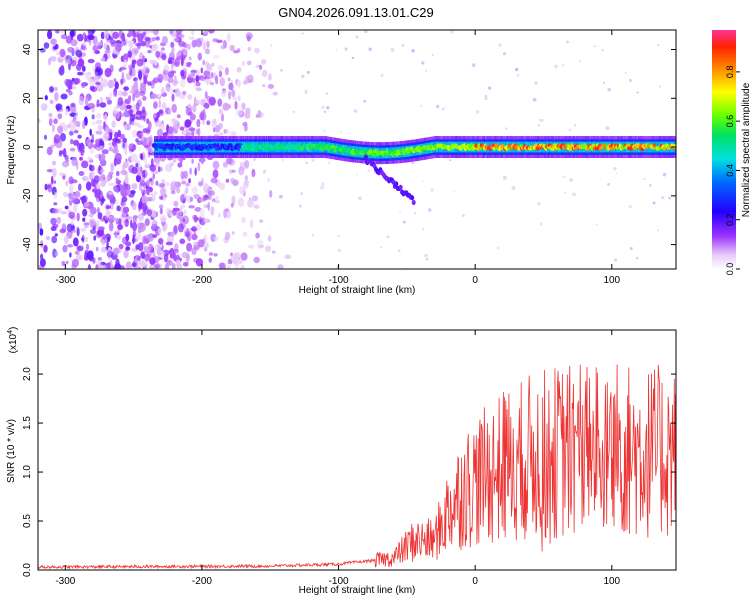 Image resolution: width=750 pixels, height=600 pixels. What do you see at coordinates (611, 581) in the screenshot?
I see `snr-x-tick-label: 100` at bounding box center [611, 581].